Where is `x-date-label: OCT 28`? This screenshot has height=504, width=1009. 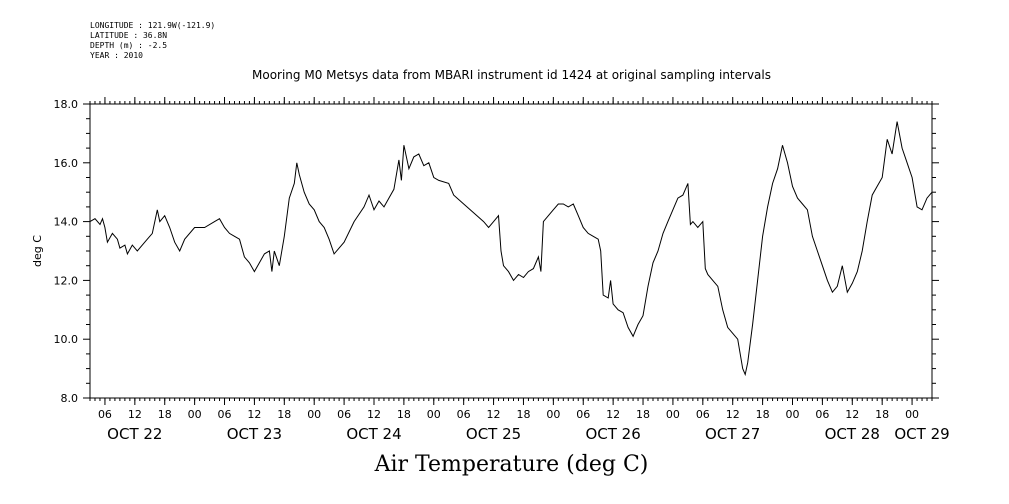 x-date-label: OCT 28 is located at coordinates (852, 434).